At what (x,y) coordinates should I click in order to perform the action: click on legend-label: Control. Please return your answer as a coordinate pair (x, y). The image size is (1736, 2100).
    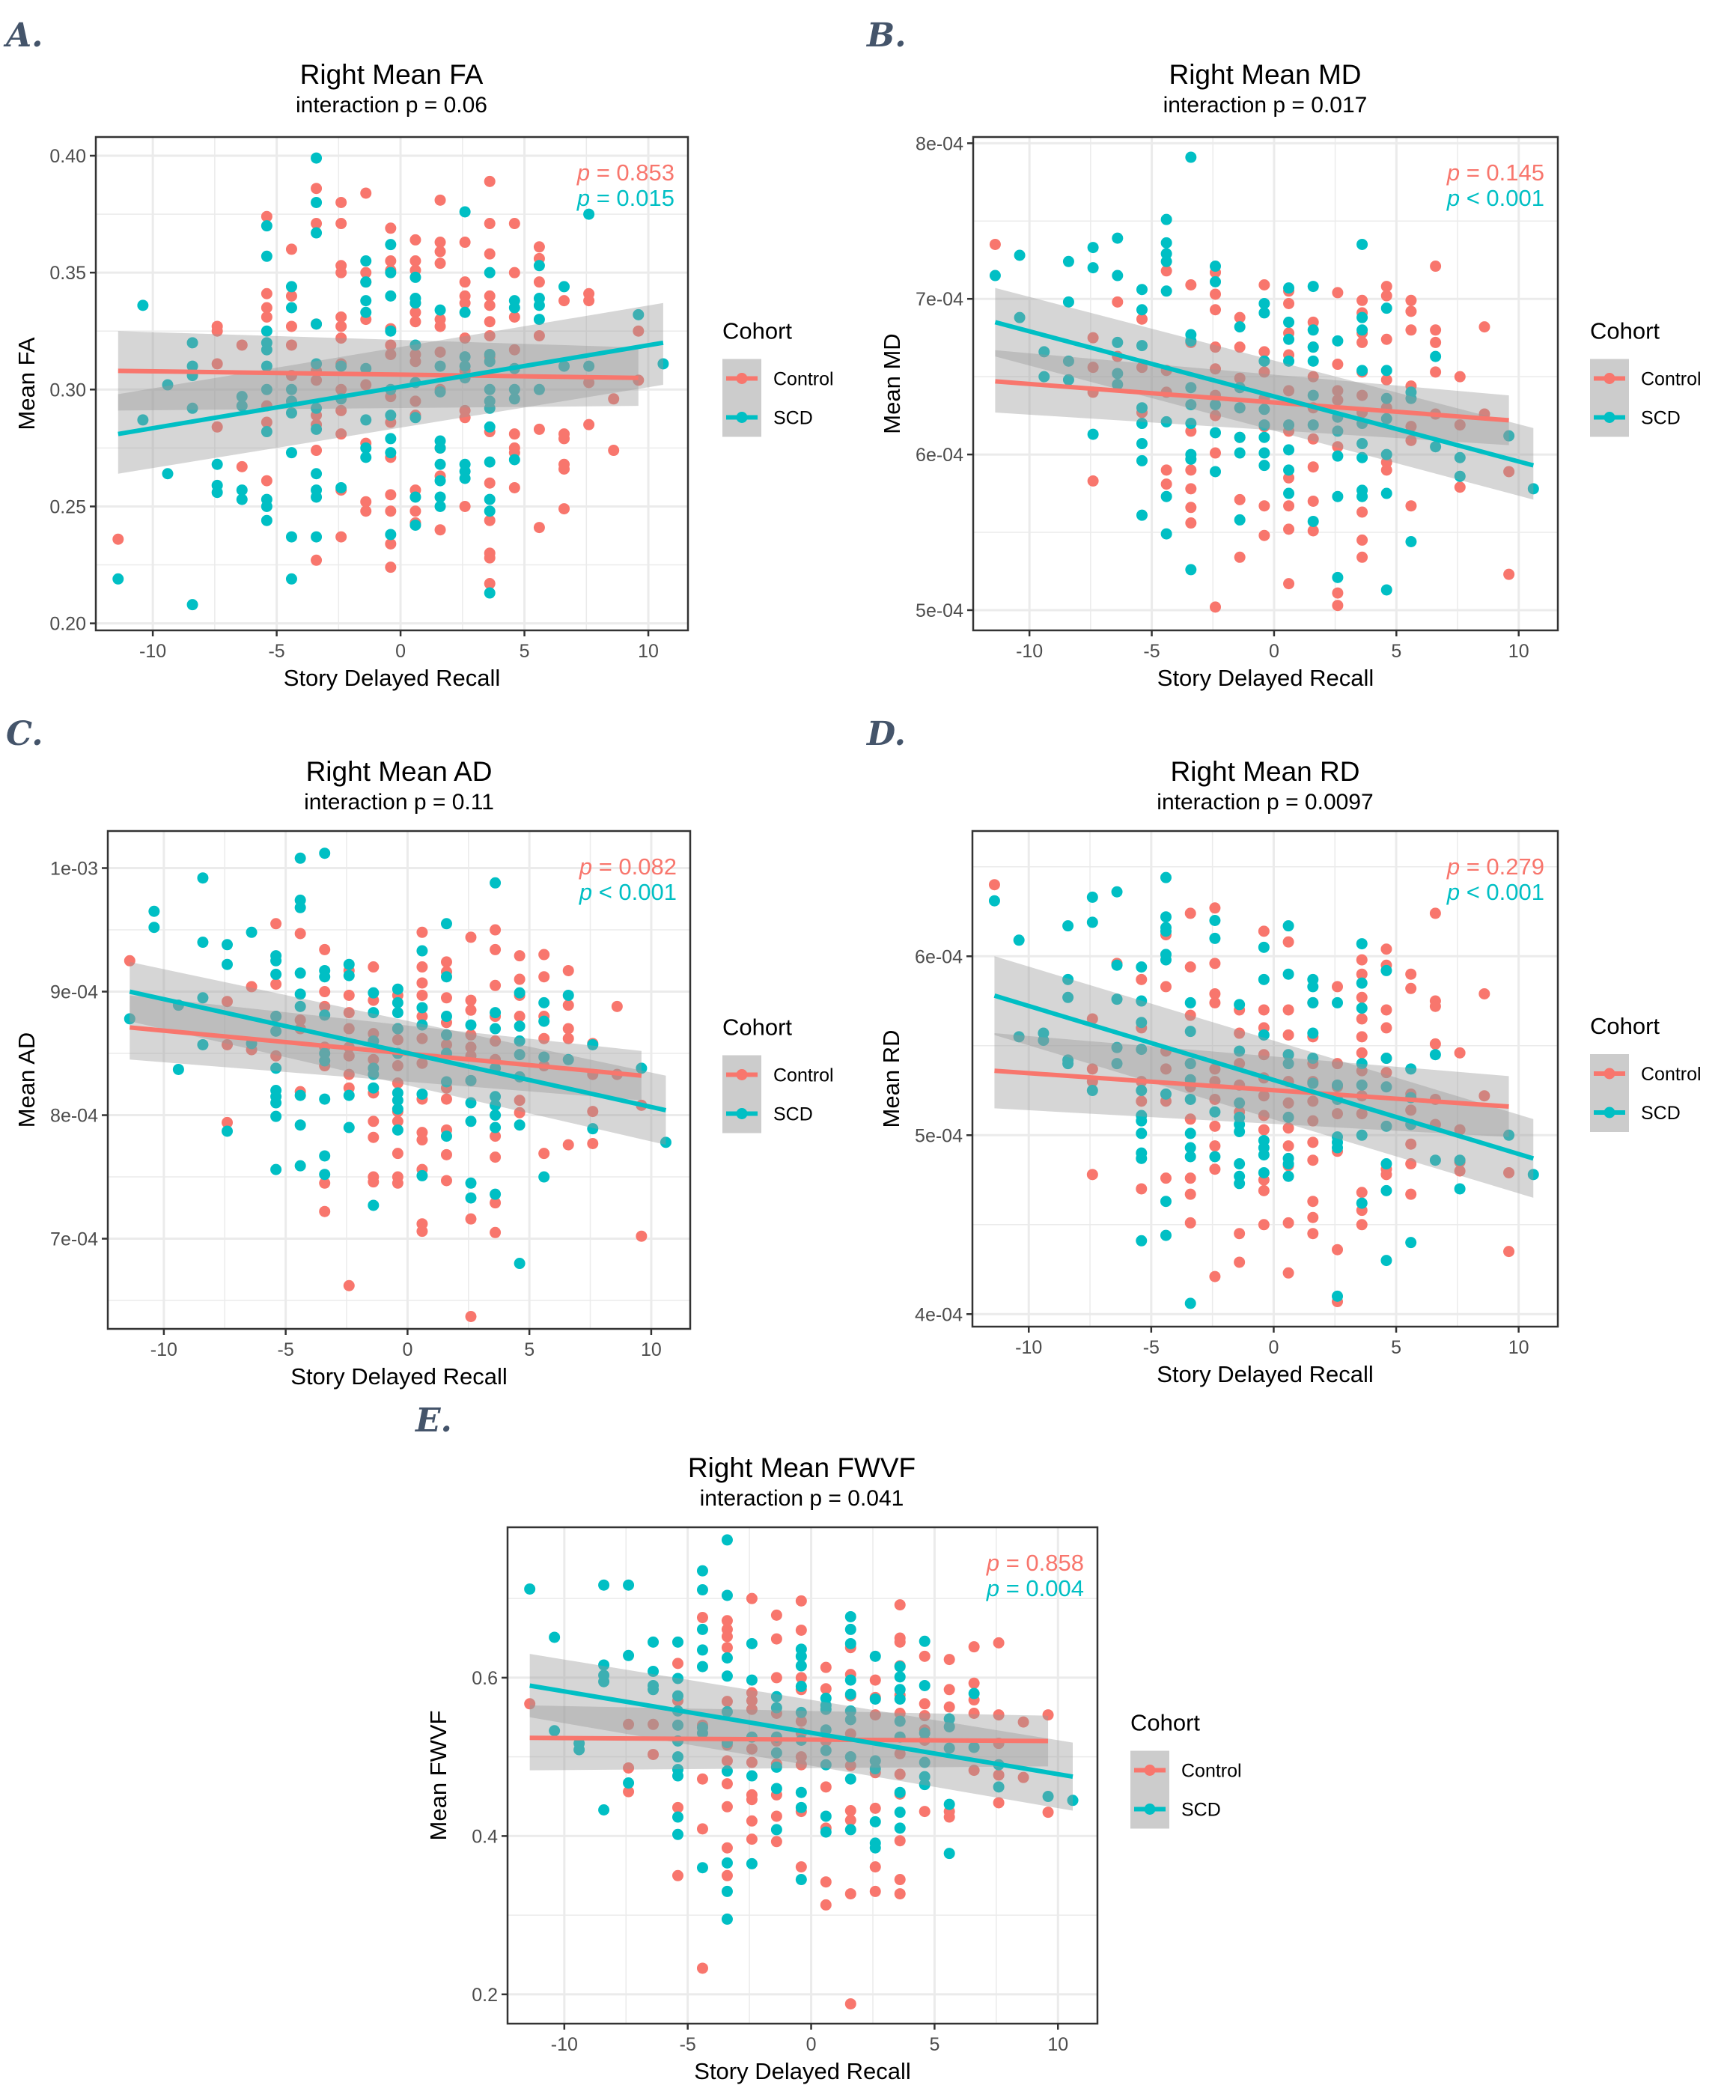
    Looking at the image, I should click on (1671, 1074).